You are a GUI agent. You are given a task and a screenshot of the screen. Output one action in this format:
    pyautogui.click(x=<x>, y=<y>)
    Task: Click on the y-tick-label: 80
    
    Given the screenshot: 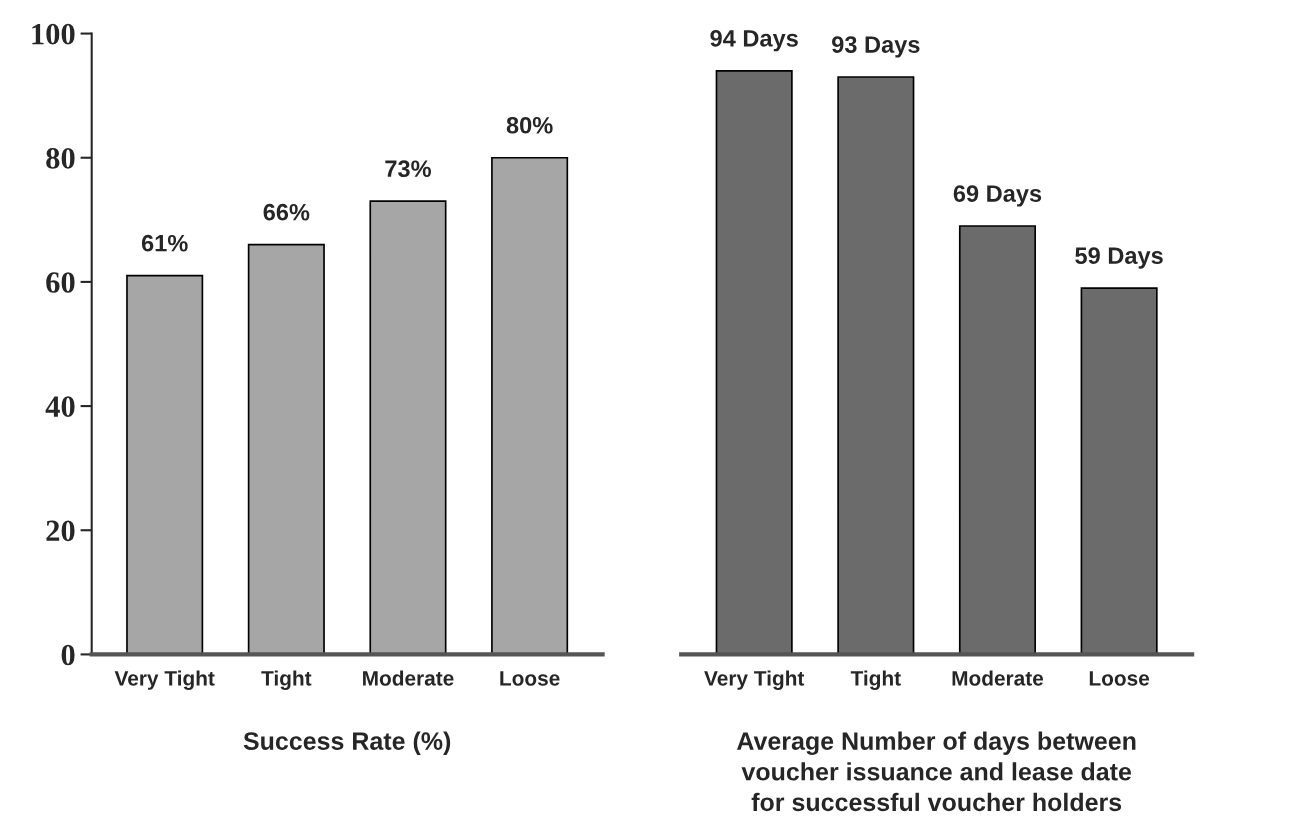 What is the action you would take?
    pyautogui.click(x=60, y=158)
    